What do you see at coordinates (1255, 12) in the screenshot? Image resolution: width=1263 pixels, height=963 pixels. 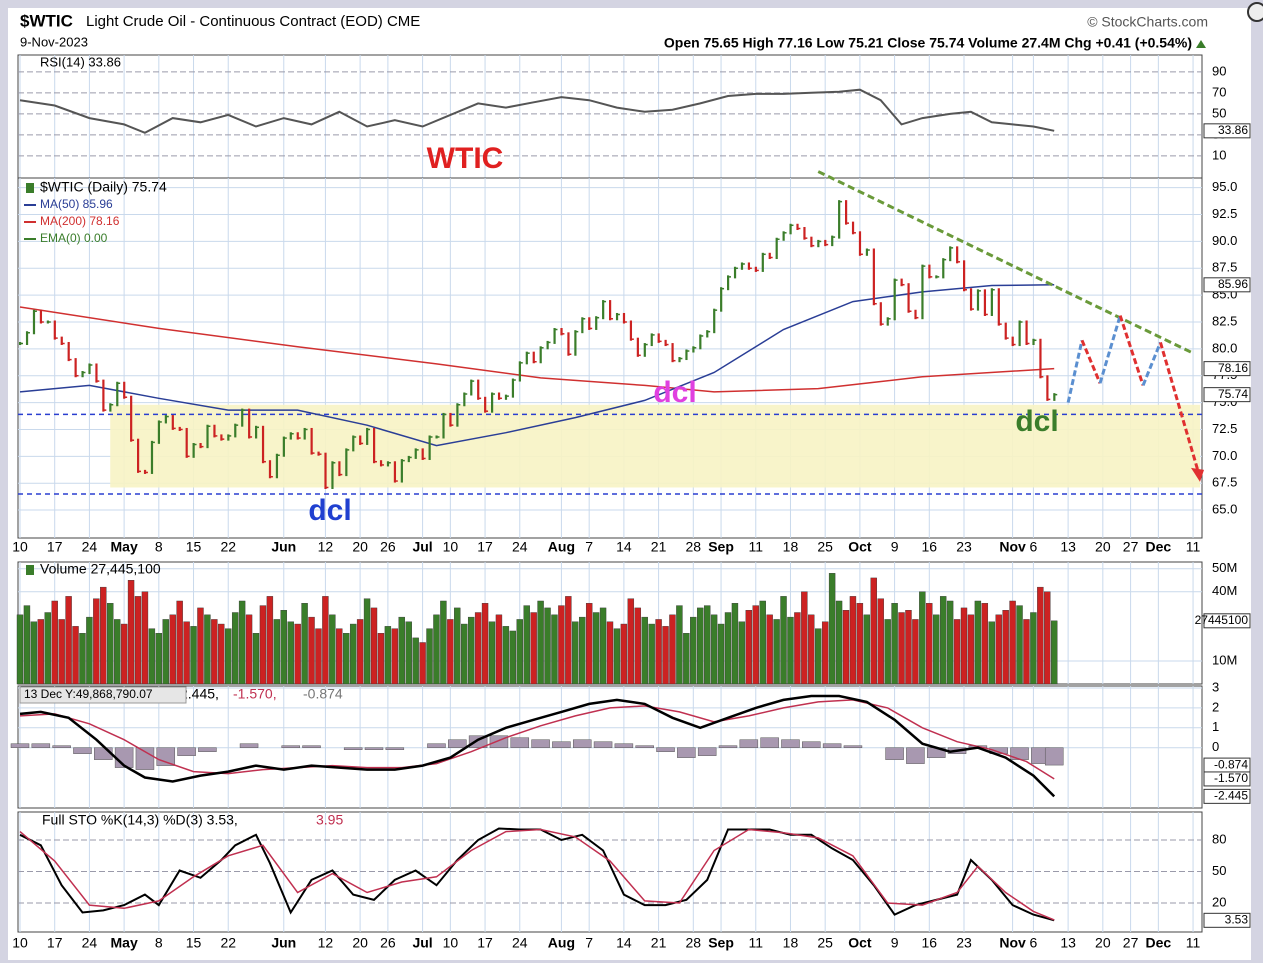 I see `window-button` at bounding box center [1255, 12].